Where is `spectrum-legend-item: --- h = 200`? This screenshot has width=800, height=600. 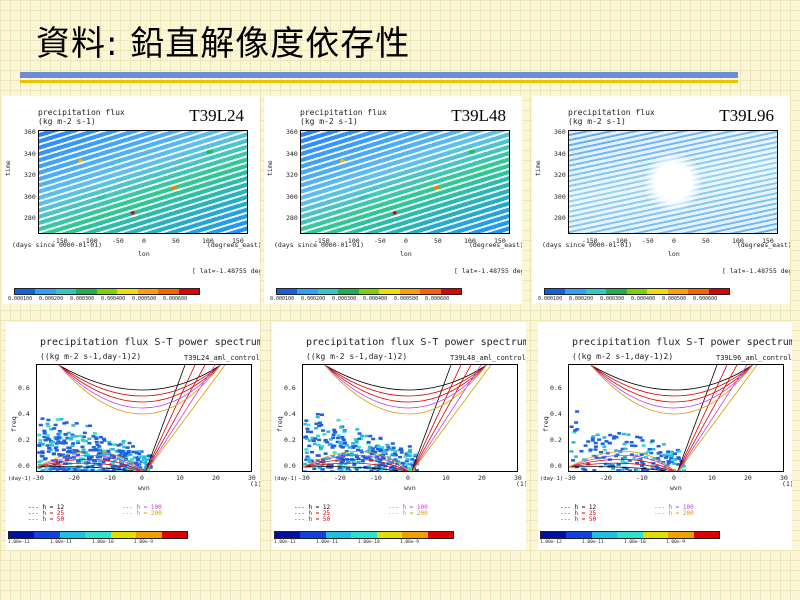 spectrum-legend-item: --- h = 200 is located at coordinates (142, 513).